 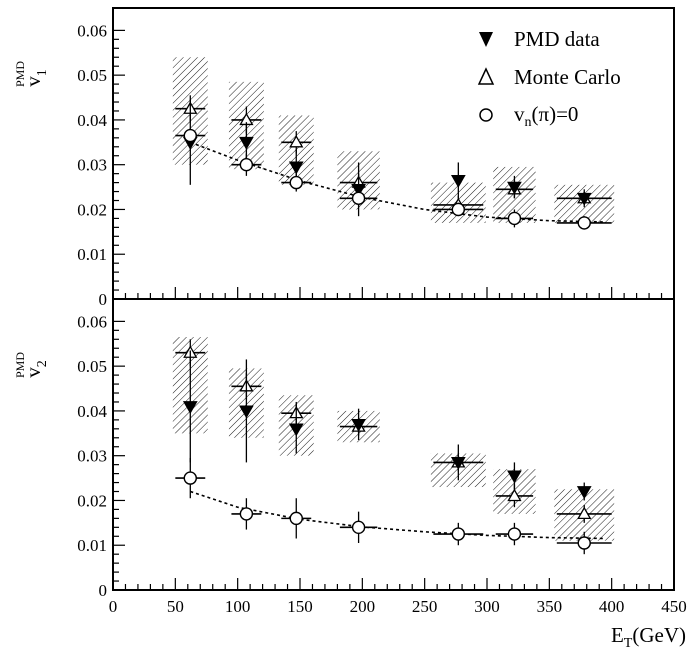 I want to click on x-tick-label: 200, so click(x=363, y=606).